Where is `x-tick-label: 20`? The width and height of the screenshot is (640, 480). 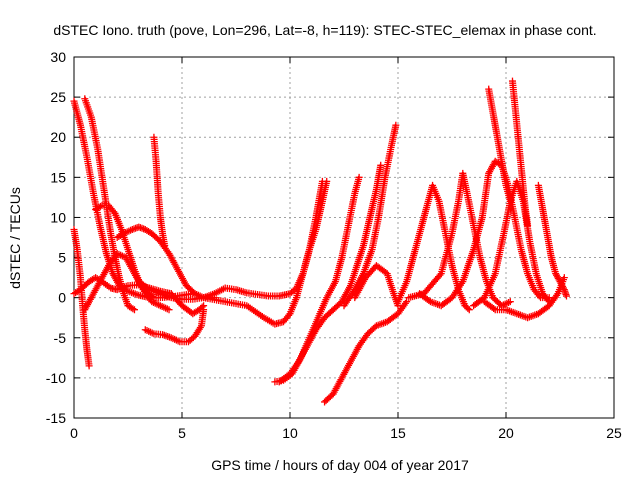
x-tick-label: 20 is located at coordinates (506, 433).